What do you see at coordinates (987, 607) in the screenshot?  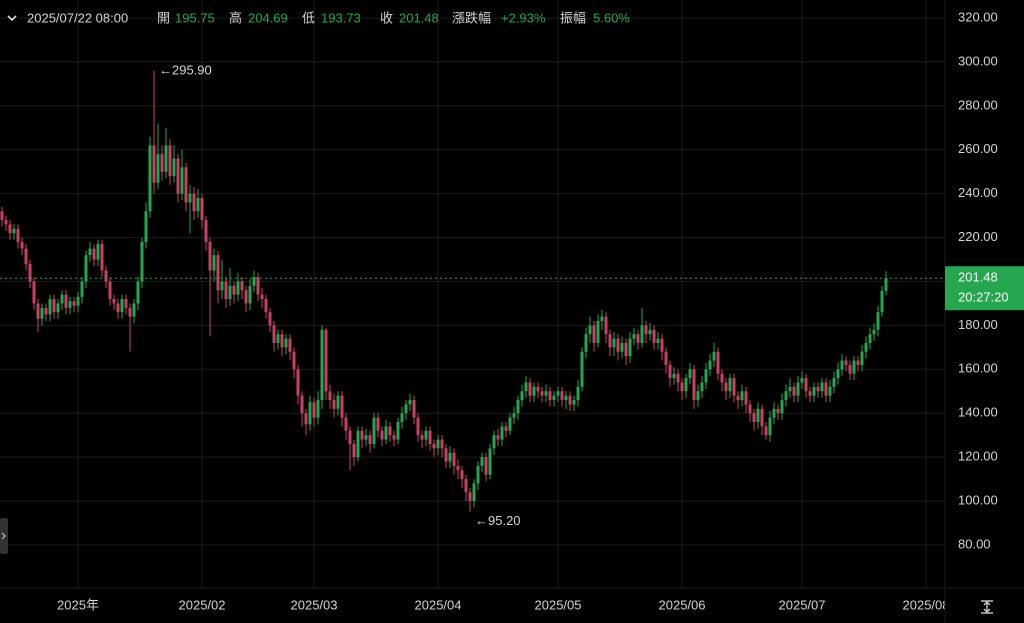 I see `scale-icon` at bounding box center [987, 607].